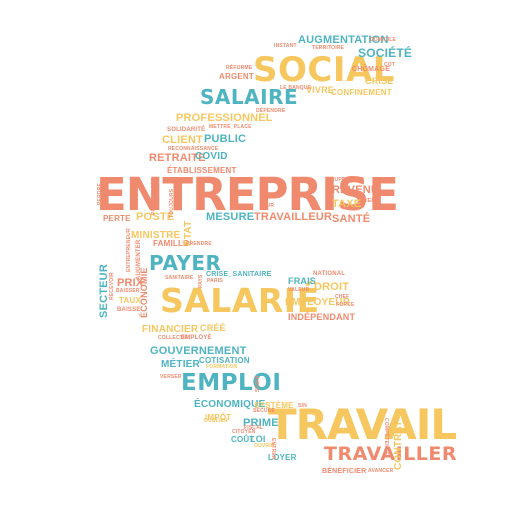  Describe the element at coordinates (347, 180) in the screenshot. I see `word-supprimer: SUPPRIMER` at that location.